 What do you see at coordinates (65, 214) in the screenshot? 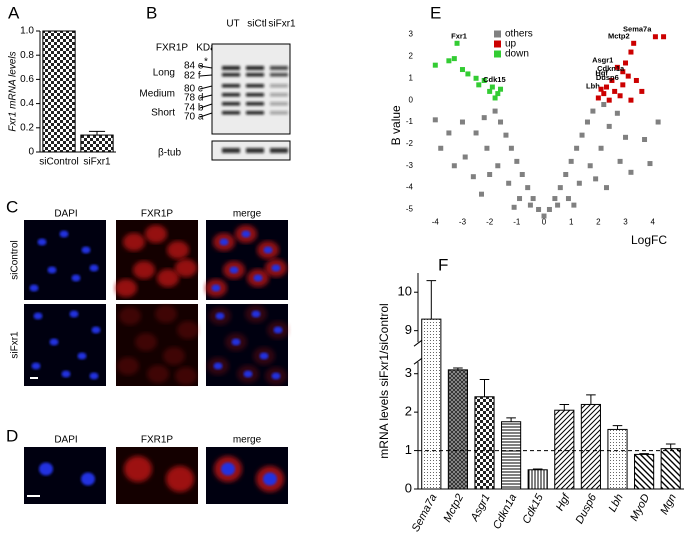
I see `channel-label: DAPI` at bounding box center [65, 214].